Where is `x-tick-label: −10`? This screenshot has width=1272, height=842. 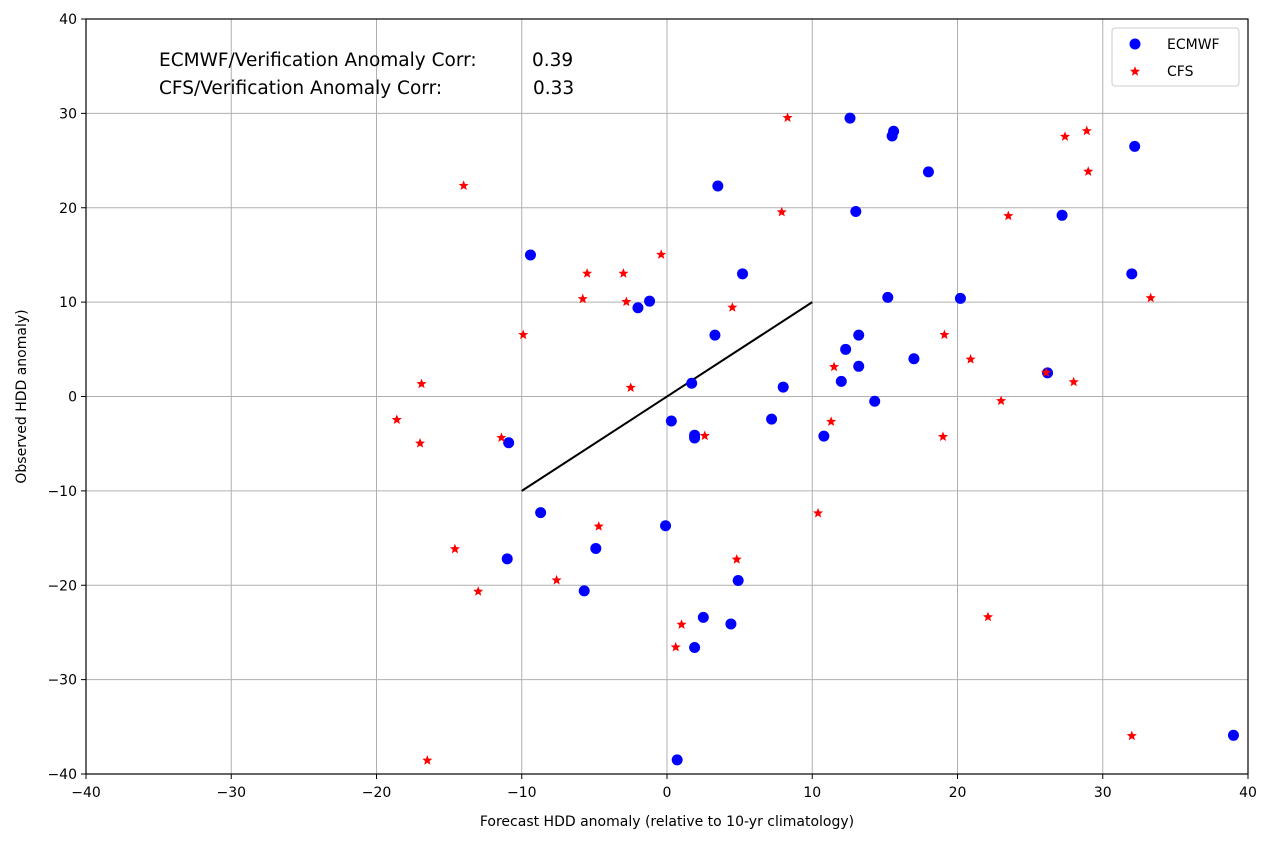 x-tick-label: −10 is located at coordinates (522, 793).